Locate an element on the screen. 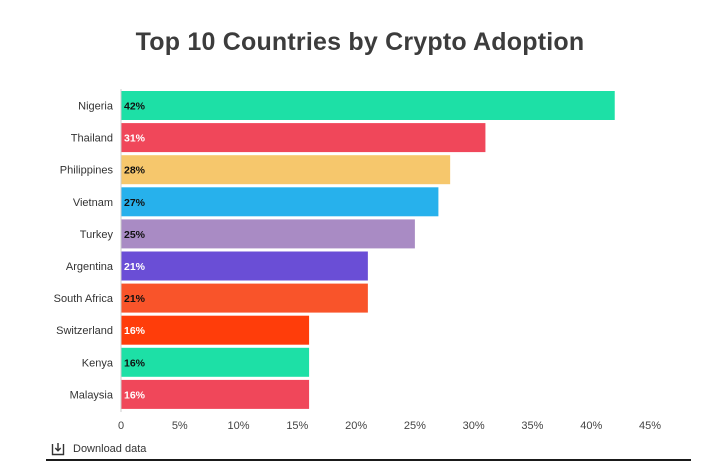  bar-malaysia is located at coordinates (215, 394).